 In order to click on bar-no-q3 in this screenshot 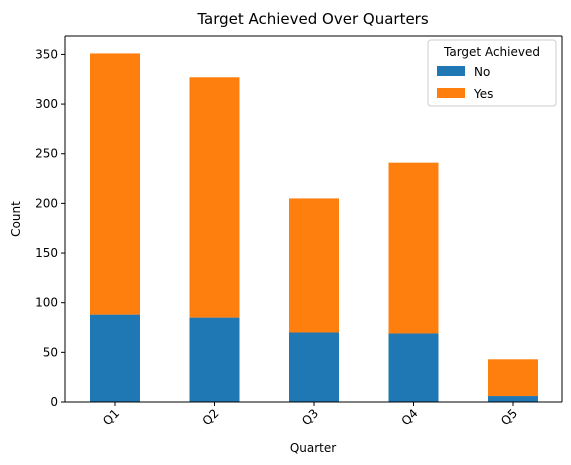, I will do `click(314, 367)`.